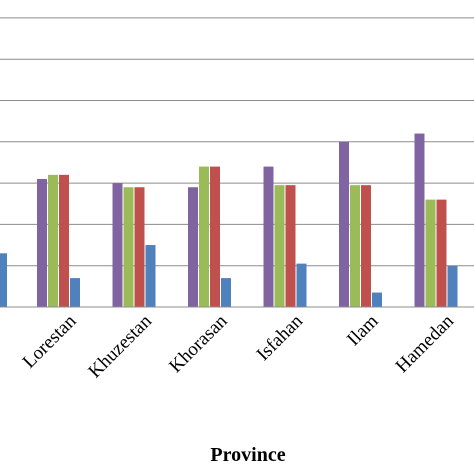  I want to click on x-tick-label-lorestan: Lorestan, so click(50, 341).